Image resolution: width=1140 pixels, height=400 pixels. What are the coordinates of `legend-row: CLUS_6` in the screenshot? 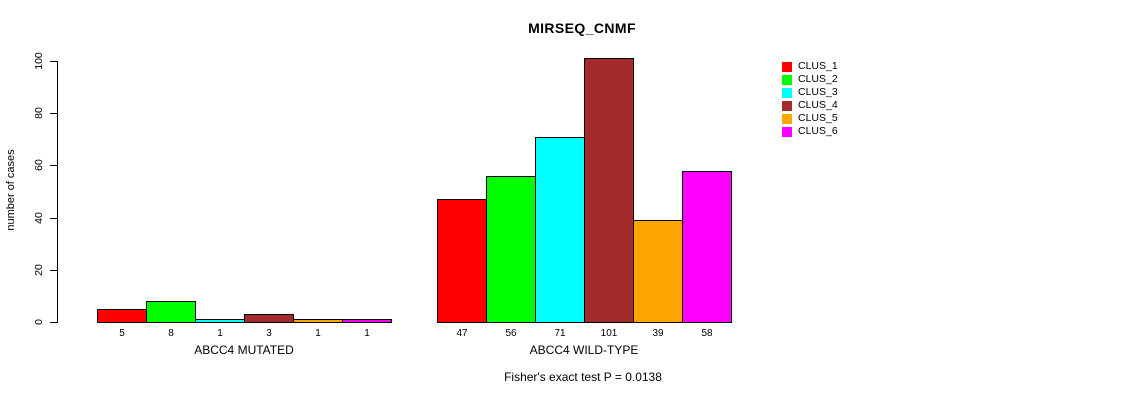 It's located at (810, 131).